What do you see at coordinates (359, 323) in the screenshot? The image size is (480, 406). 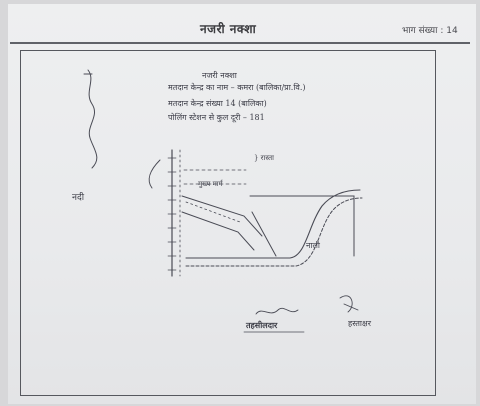 I see `signature-right: हस्ताक्षर` at bounding box center [359, 323].